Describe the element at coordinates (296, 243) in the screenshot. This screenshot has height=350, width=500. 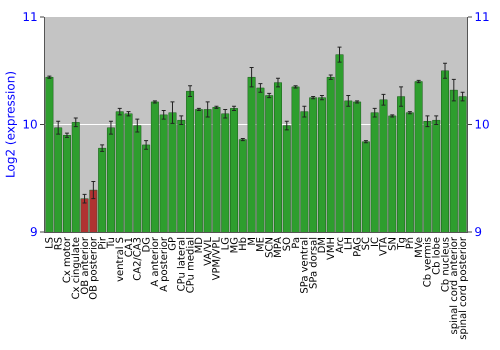
I see `x-tick-label: Pa` at that location.